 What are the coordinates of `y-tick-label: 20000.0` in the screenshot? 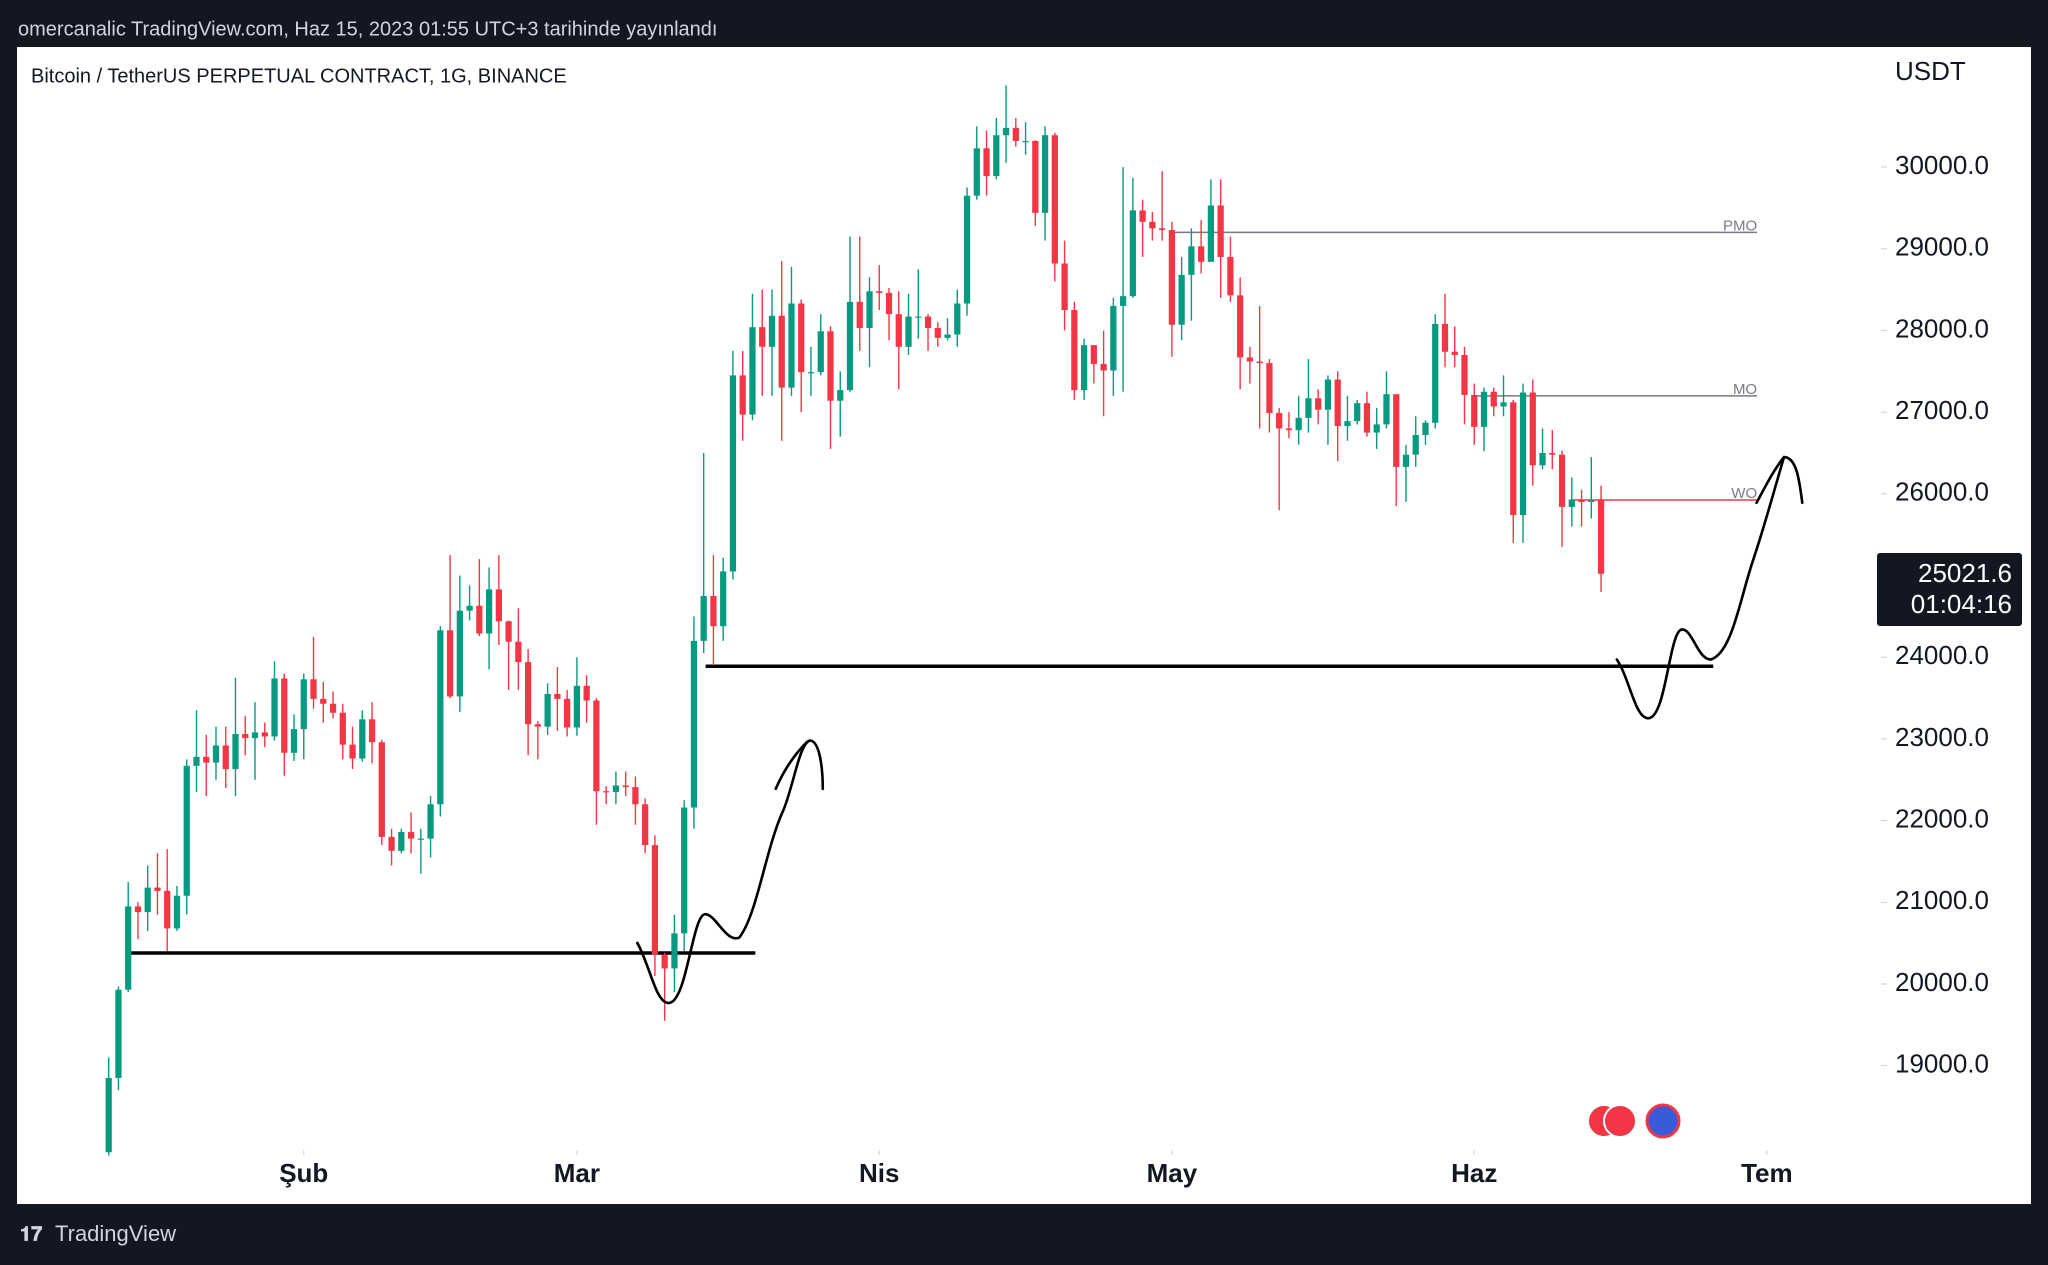 It's located at (1942, 982).